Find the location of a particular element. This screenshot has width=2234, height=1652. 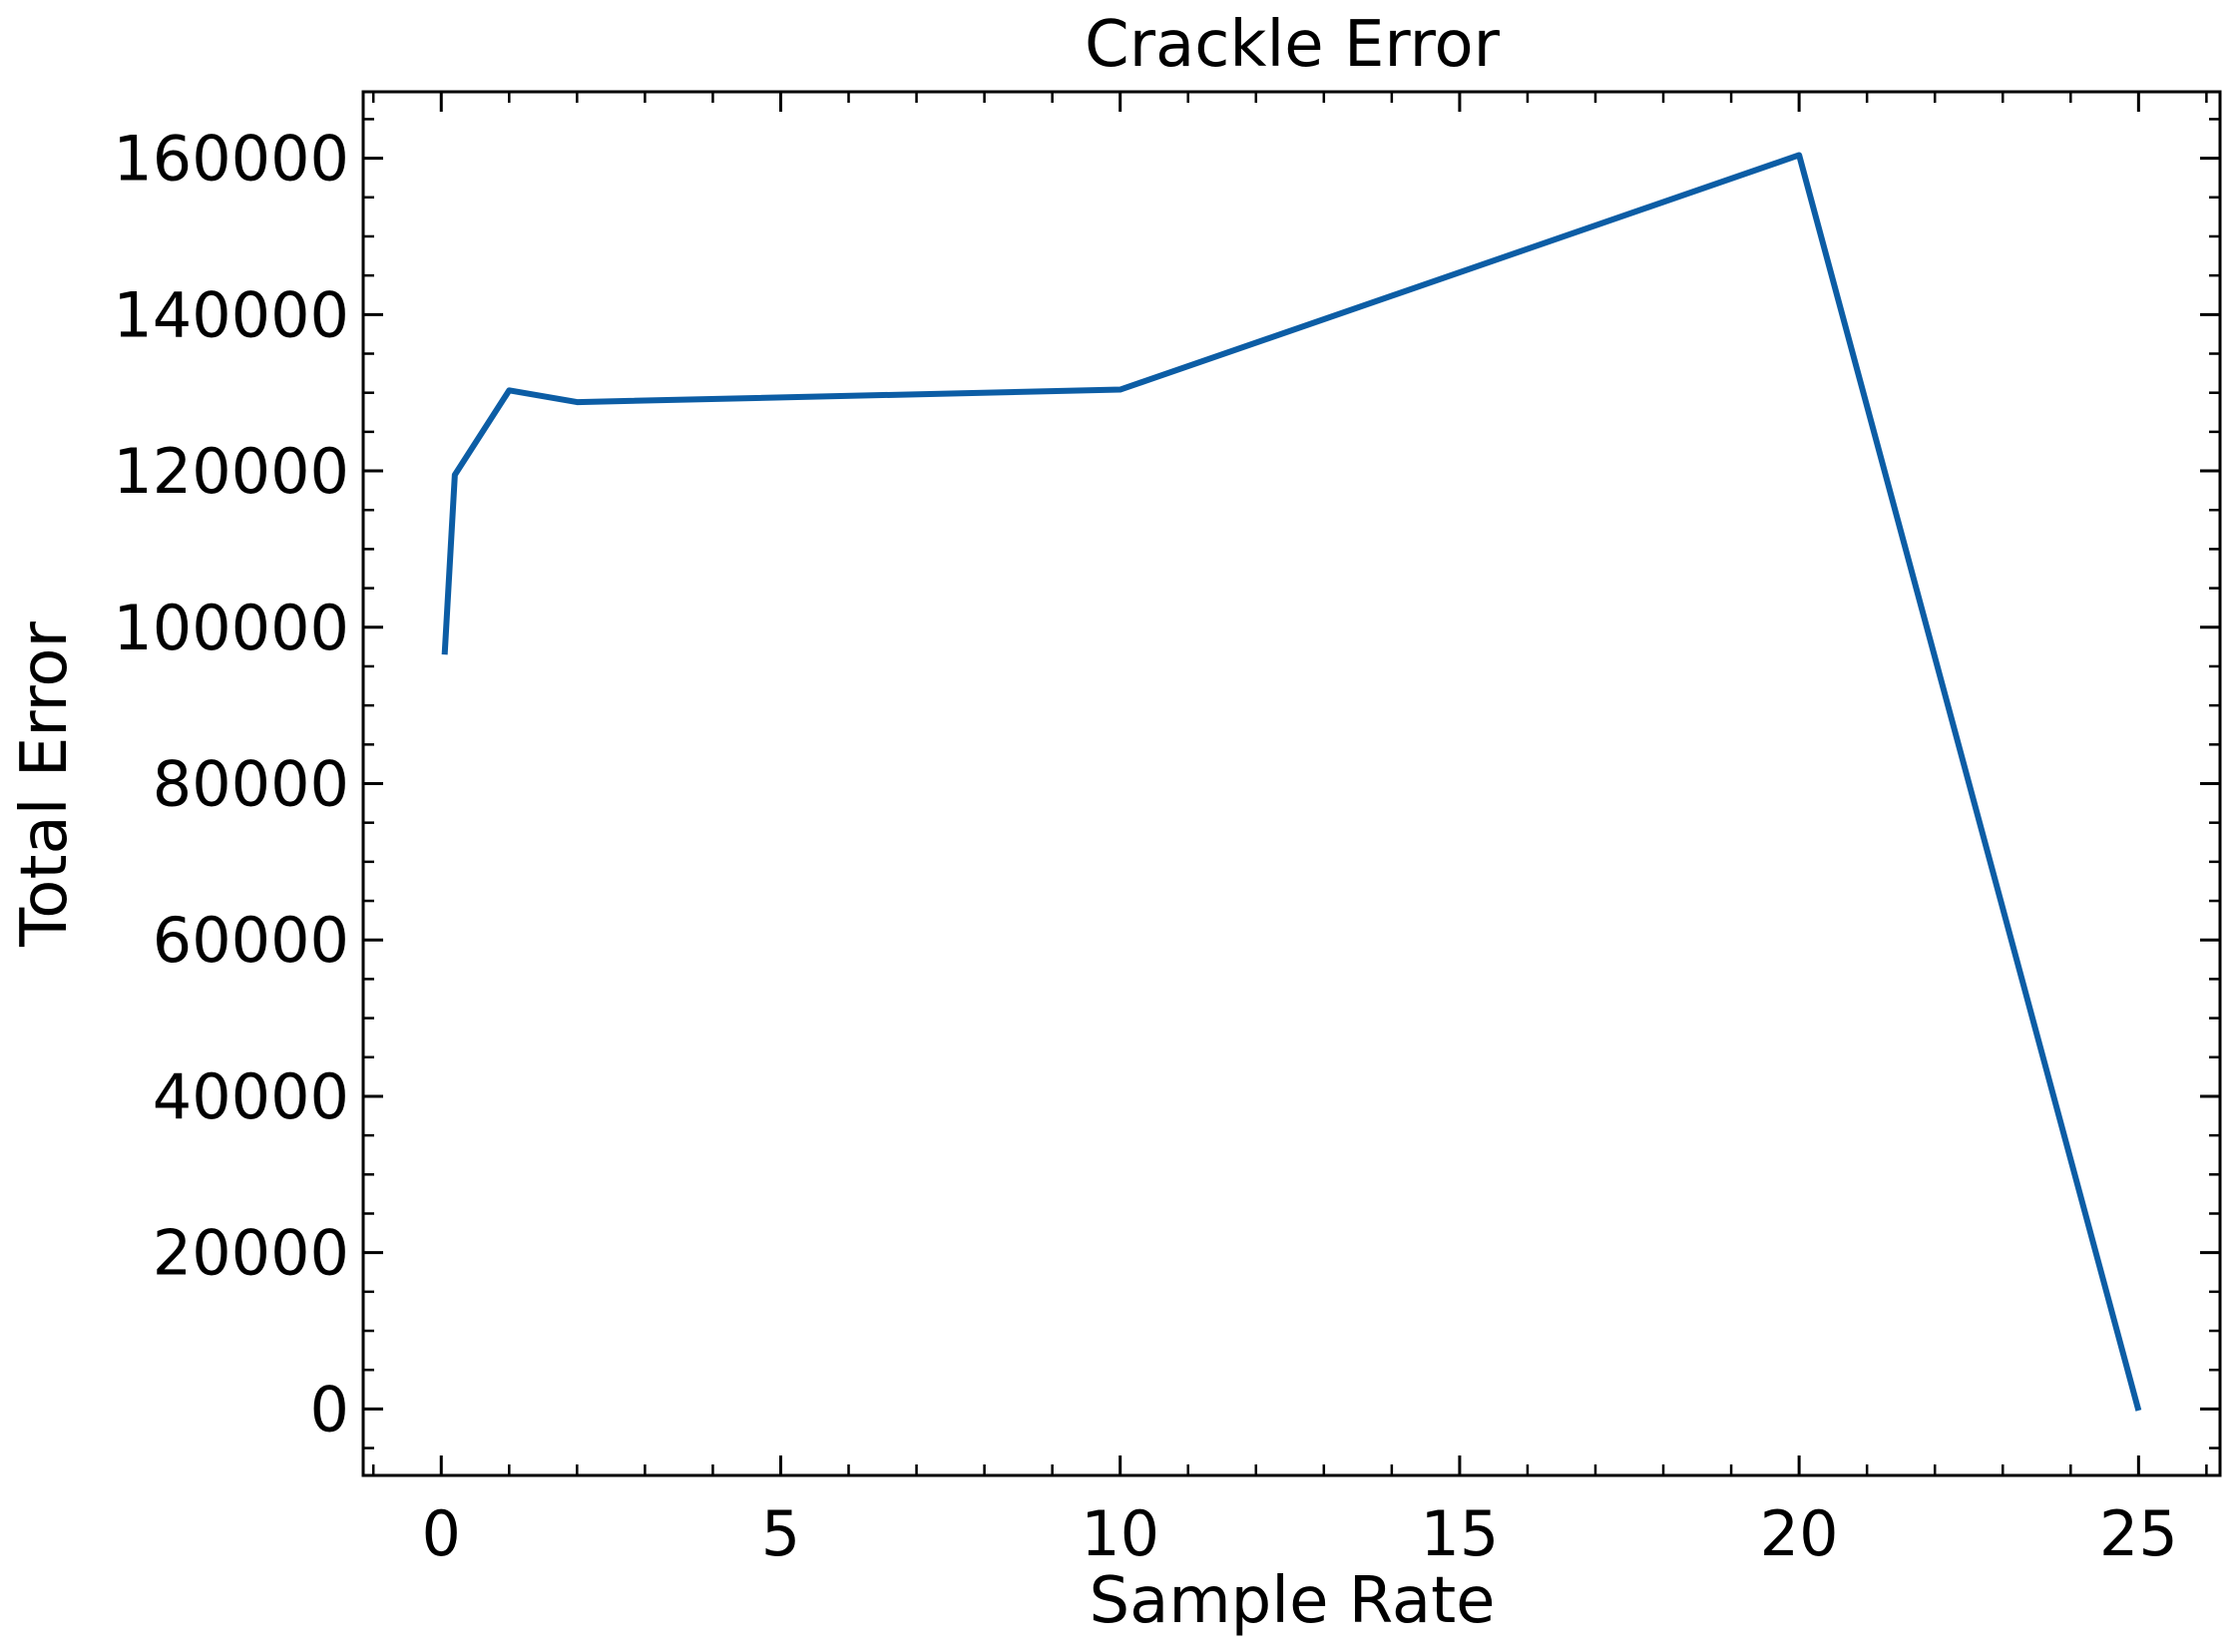

y-axis-label: Total Error is located at coordinates (45, 784).